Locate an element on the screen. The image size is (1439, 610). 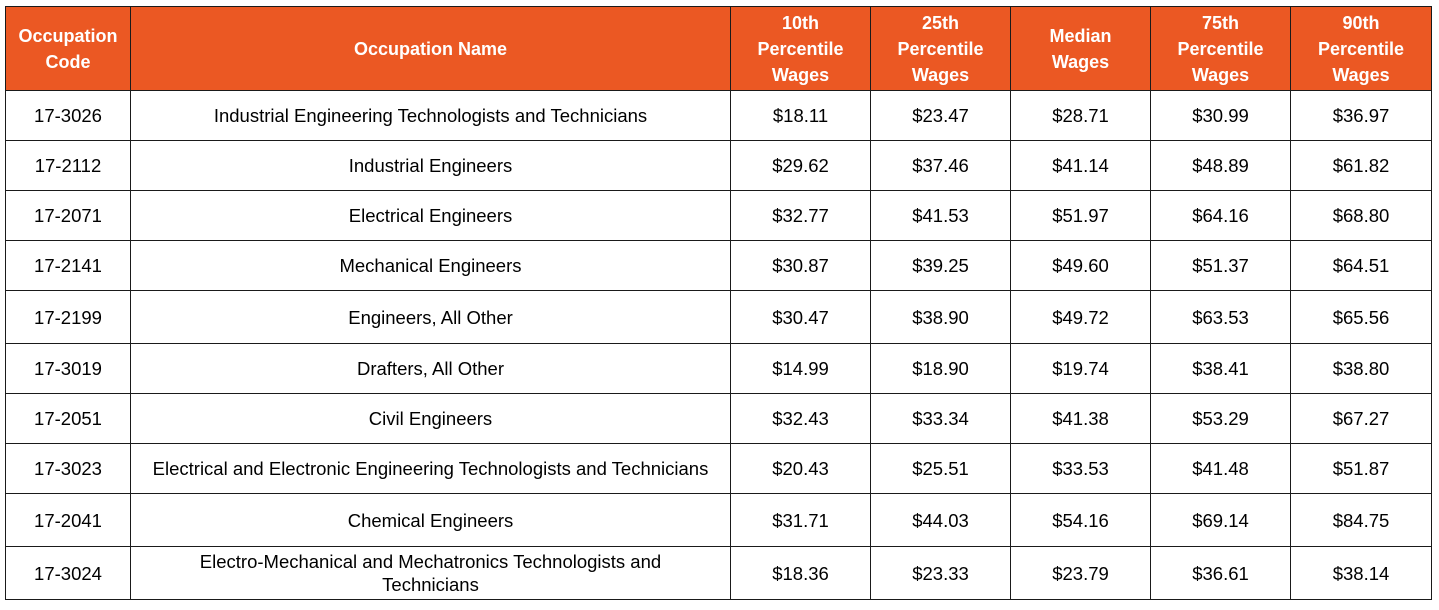
p90-wage-cell: $61.82 is located at coordinates (1361, 165).